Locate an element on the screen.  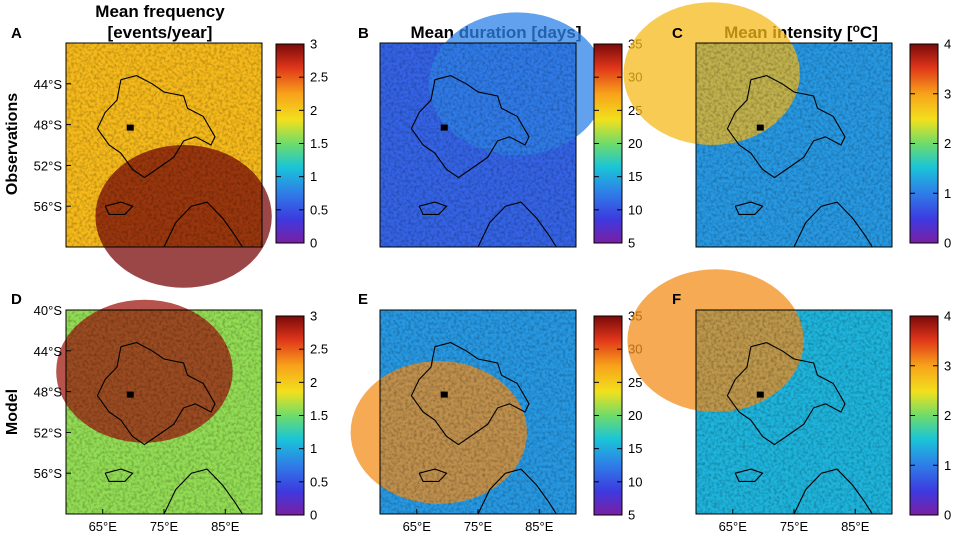
panel-letter-a: A is located at coordinates (16, 33).